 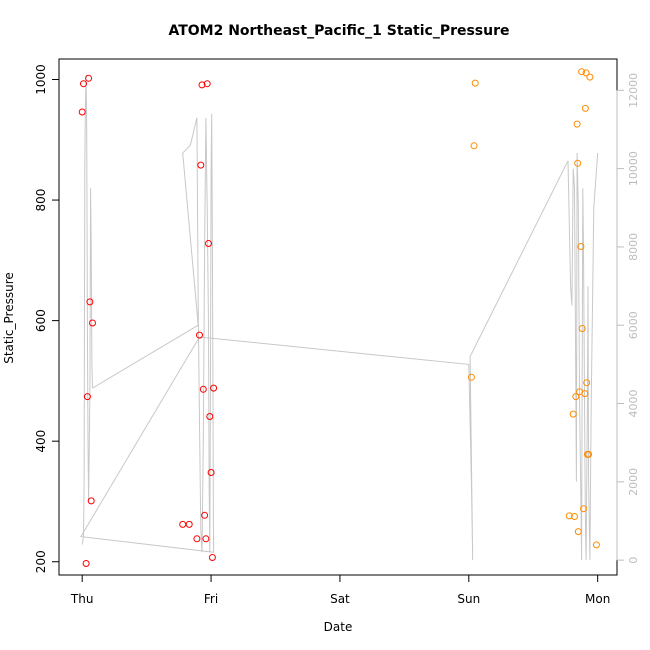 I want to click on y-tick-label: 1000, so click(x=41, y=79).